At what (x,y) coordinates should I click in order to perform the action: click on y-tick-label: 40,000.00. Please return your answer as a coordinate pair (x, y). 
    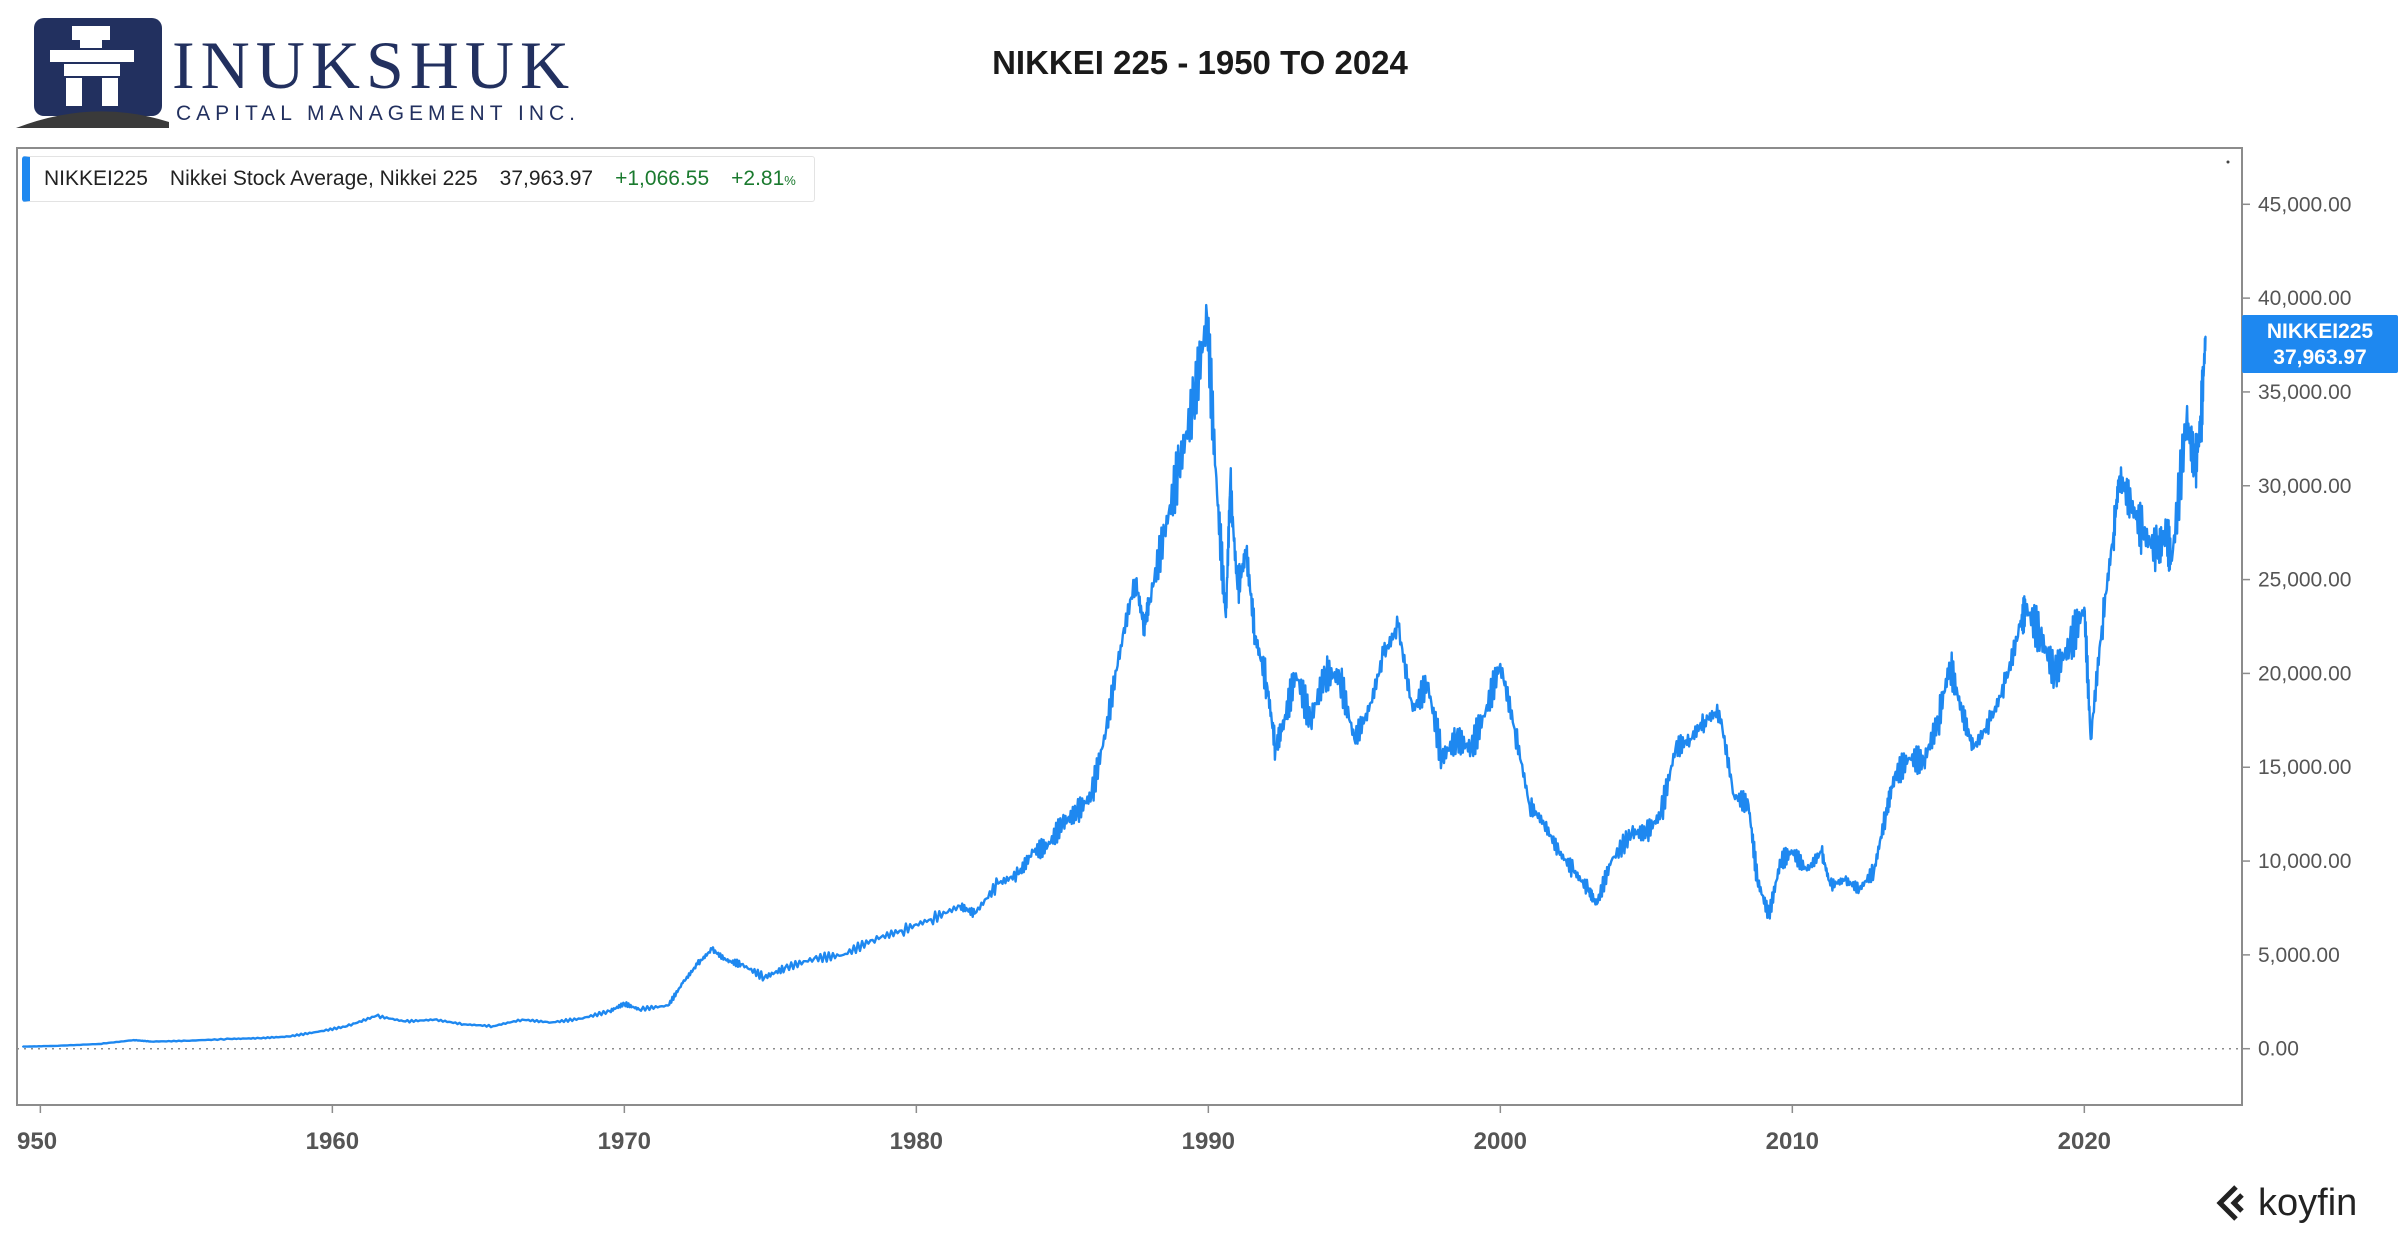
    Looking at the image, I should click on (2304, 298).